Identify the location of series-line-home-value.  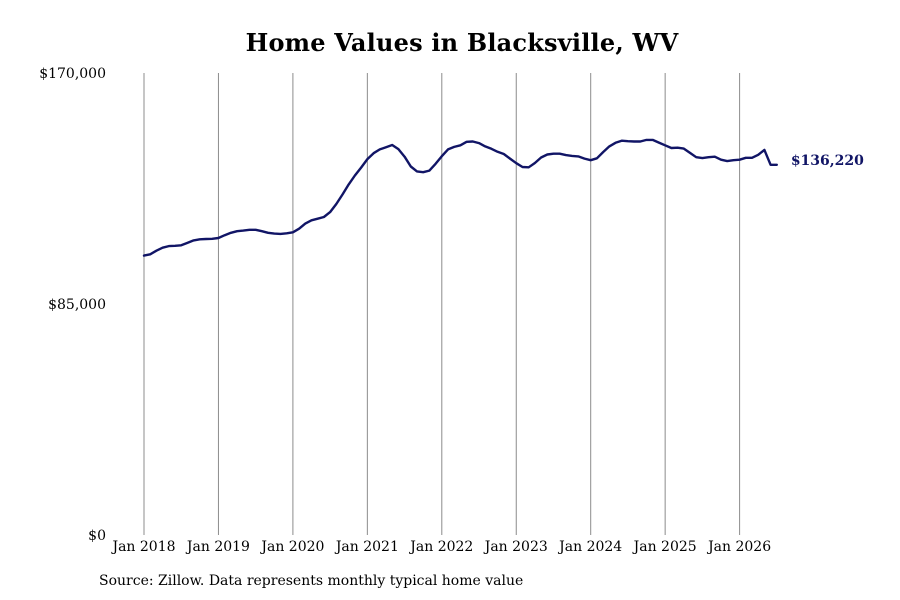
(460, 197).